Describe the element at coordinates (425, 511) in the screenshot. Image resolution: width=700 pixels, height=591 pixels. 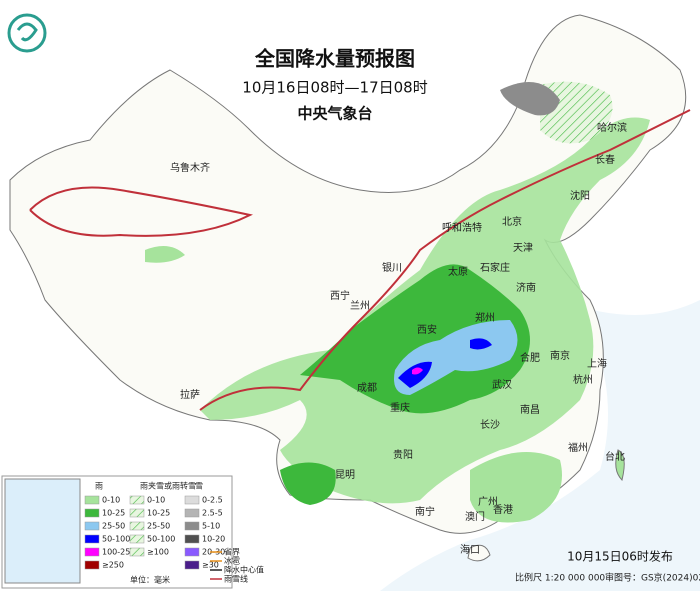
I see `city-label: 南宁` at that location.